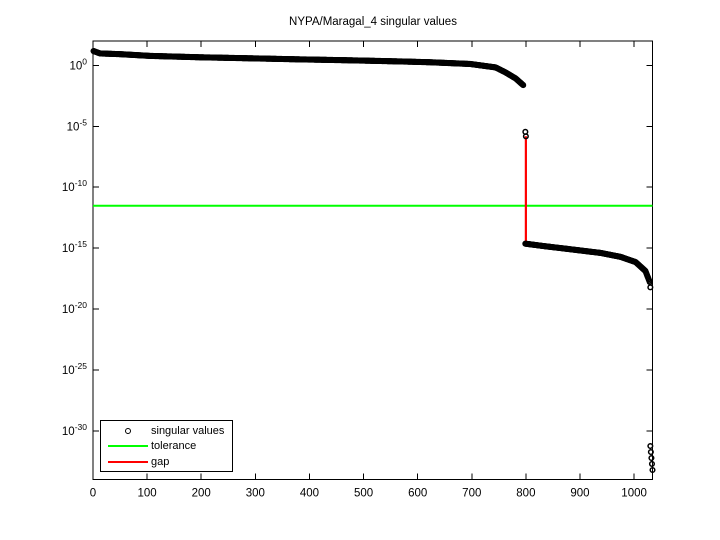 The width and height of the screenshot is (720, 540). Describe the element at coordinates (77, 125) in the screenshot. I see `y-tick-label: 10⁻⁵` at that location.